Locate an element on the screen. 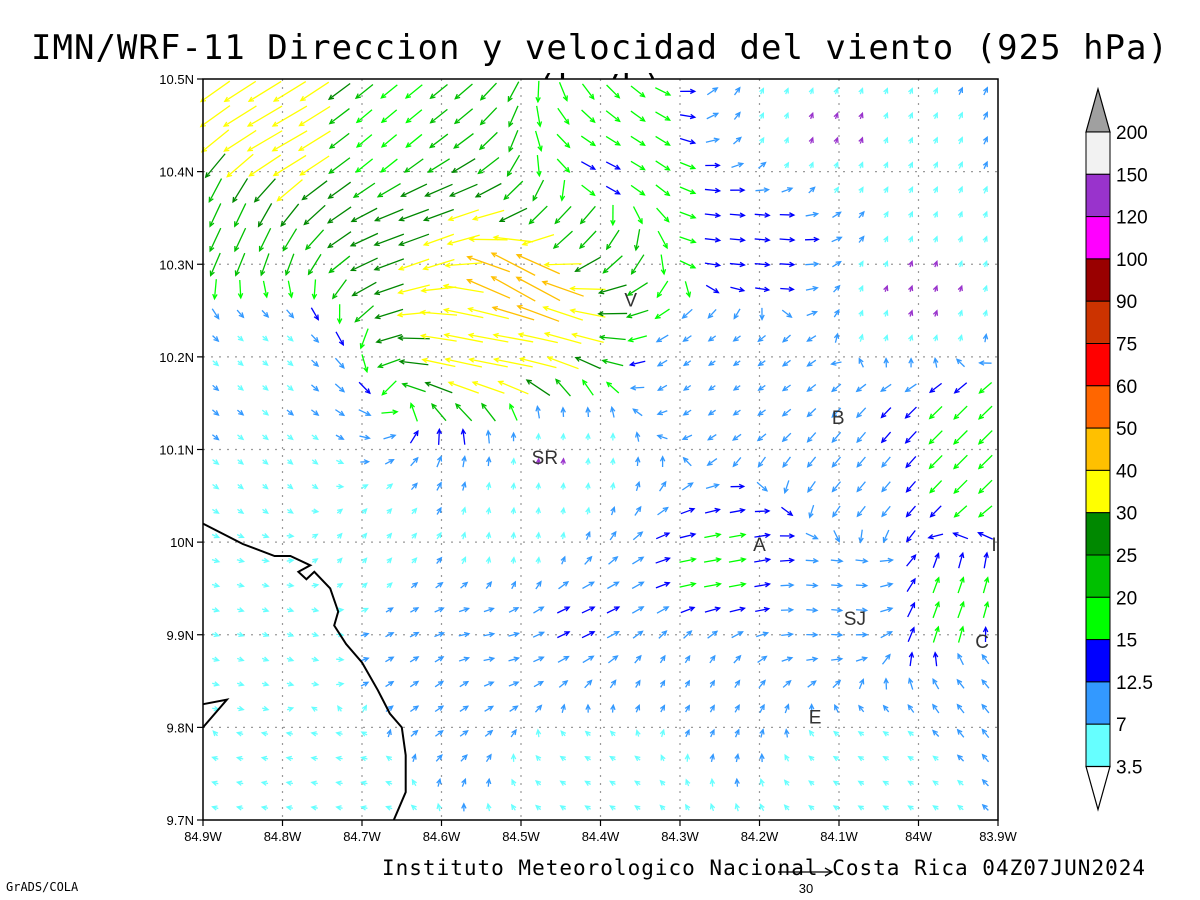 The width and height of the screenshot is (1200, 900). colorbar-label: 120 is located at coordinates (1132, 218).